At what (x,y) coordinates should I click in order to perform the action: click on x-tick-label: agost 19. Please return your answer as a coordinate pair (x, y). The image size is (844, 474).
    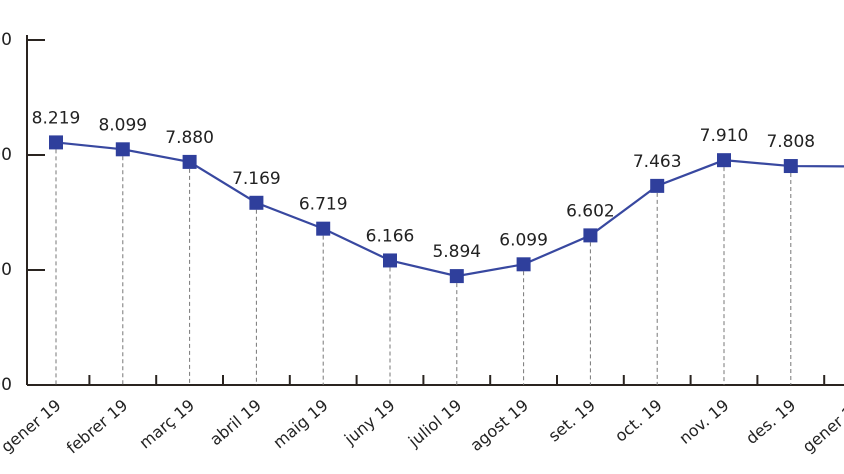
    Looking at the image, I should click on (499, 425).